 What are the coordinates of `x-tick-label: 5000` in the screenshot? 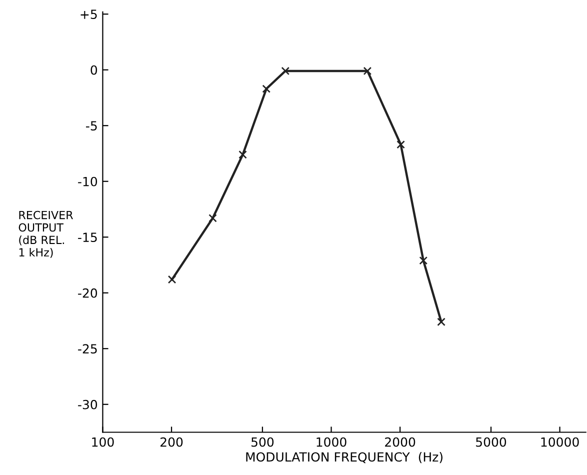 It's located at (491, 442).